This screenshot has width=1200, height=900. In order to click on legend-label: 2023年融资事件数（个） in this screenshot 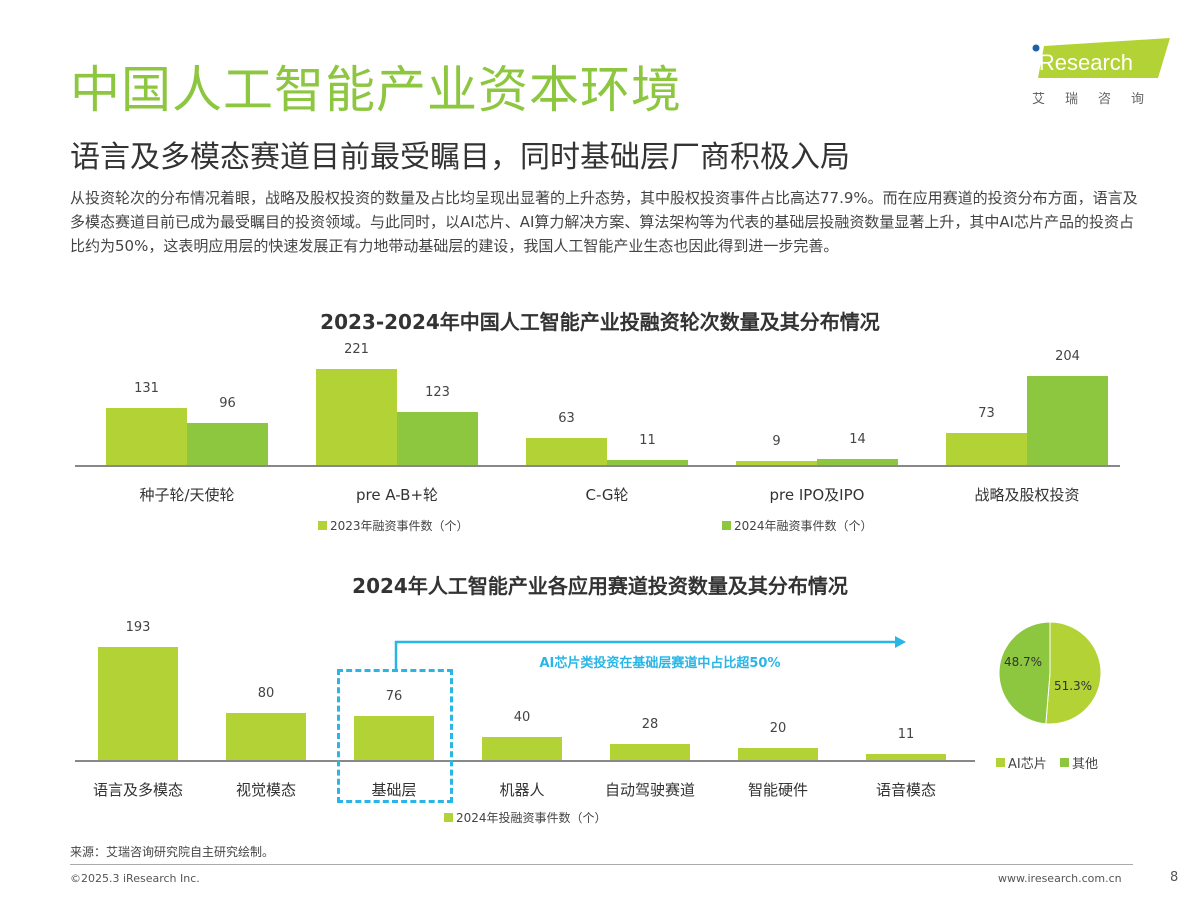, I will do `click(399, 526)`.